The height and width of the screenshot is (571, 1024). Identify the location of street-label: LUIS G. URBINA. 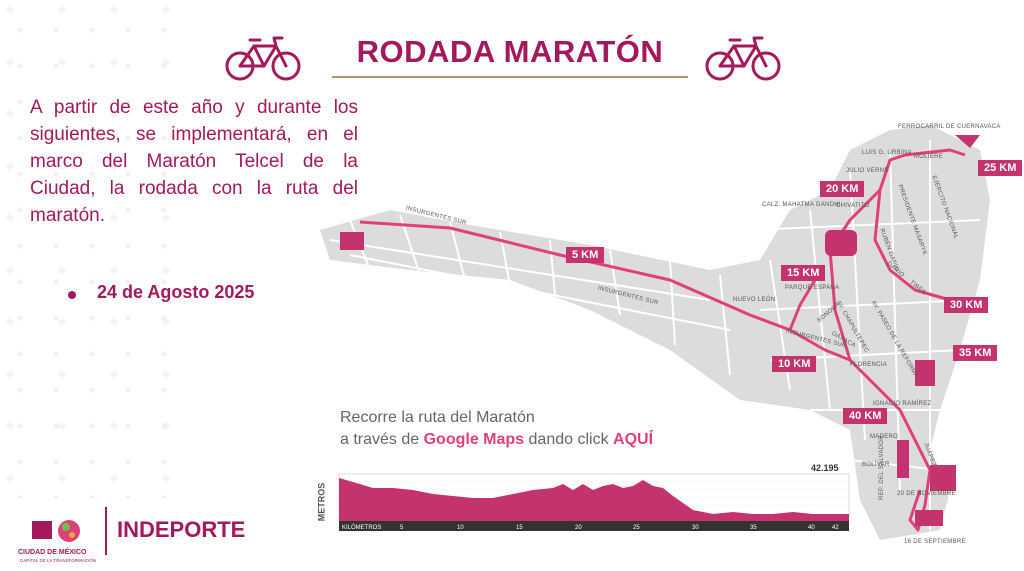
(887, 153).